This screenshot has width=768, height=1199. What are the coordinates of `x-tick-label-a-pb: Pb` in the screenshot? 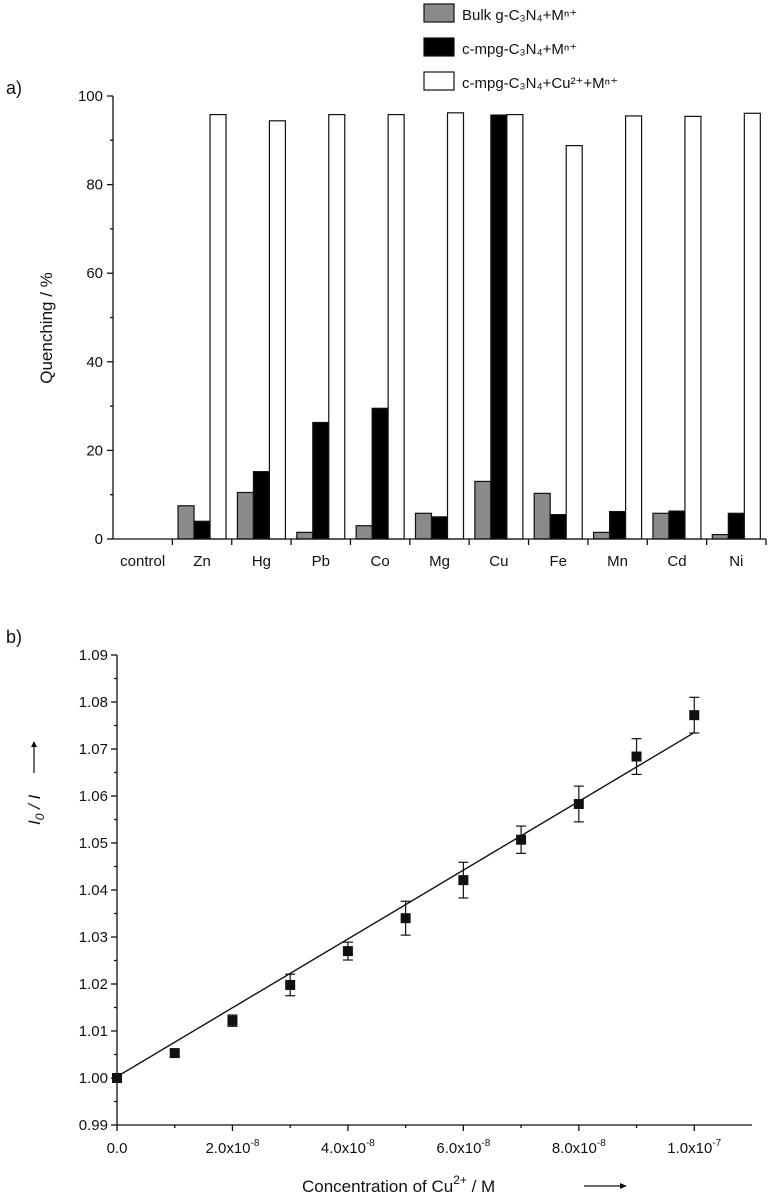 It's located at (321, 561).